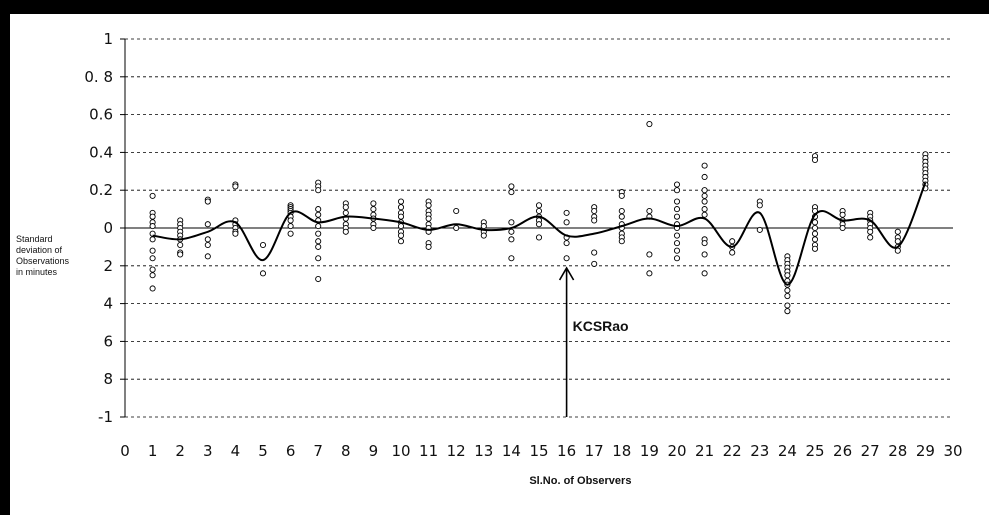 The height and width of the screenshot is (515, 989). I want to click on y-tick-label: 1, so click(108, 39).